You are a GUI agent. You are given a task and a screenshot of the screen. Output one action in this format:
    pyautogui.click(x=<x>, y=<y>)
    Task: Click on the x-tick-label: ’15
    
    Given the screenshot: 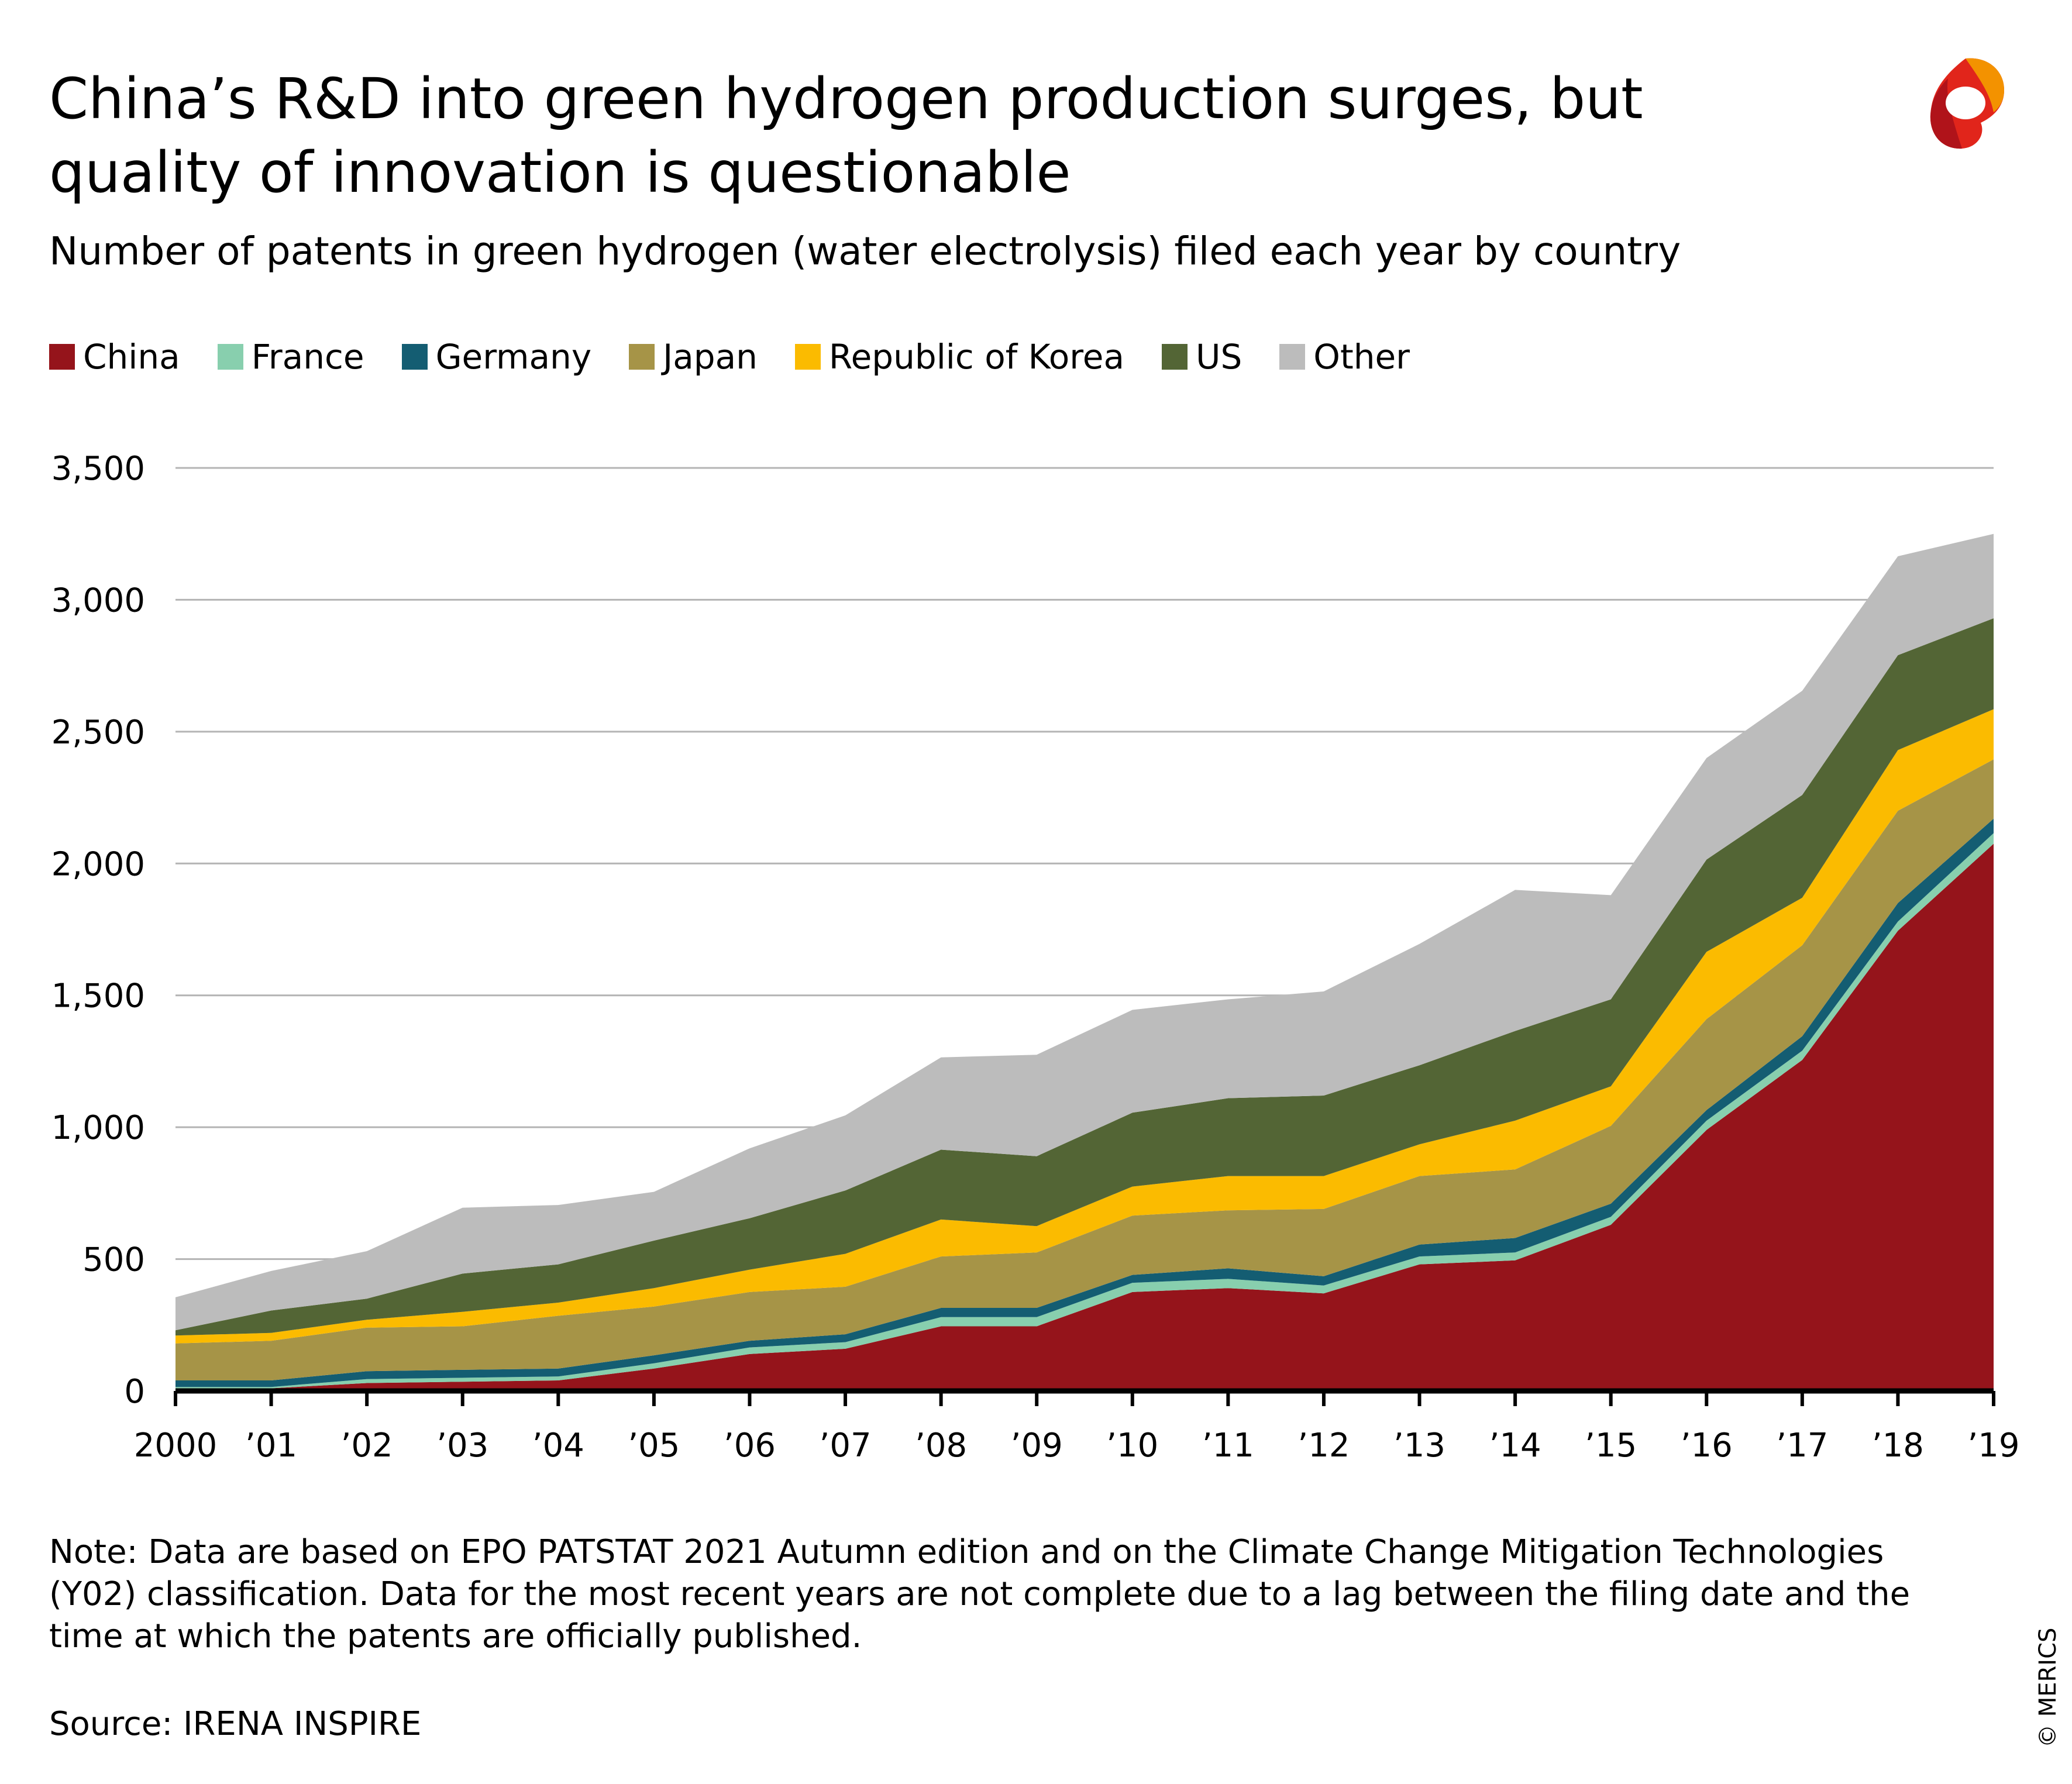 What is the action you would take?
    pyautogui.click(x=1611, y=1446)
    